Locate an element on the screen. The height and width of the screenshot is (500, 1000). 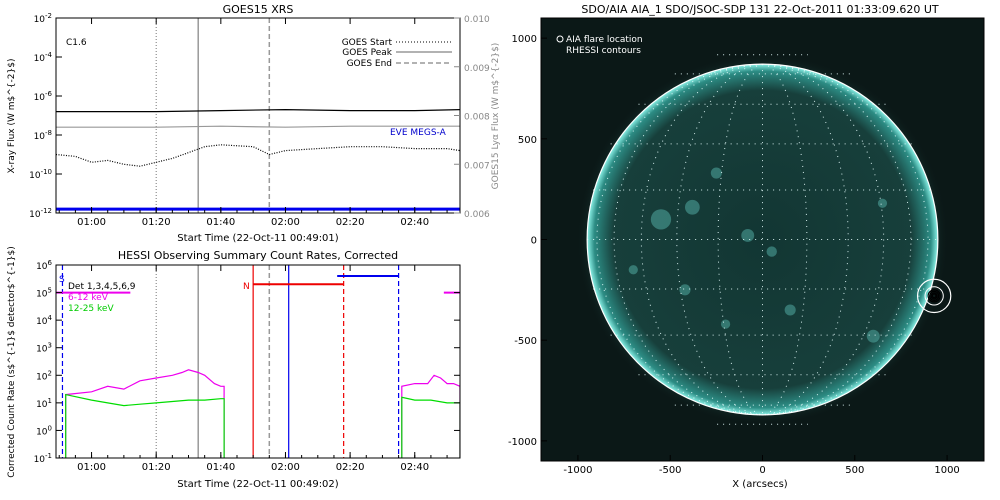
legend-aia-circle-icon is located at coordinates (560, 39).